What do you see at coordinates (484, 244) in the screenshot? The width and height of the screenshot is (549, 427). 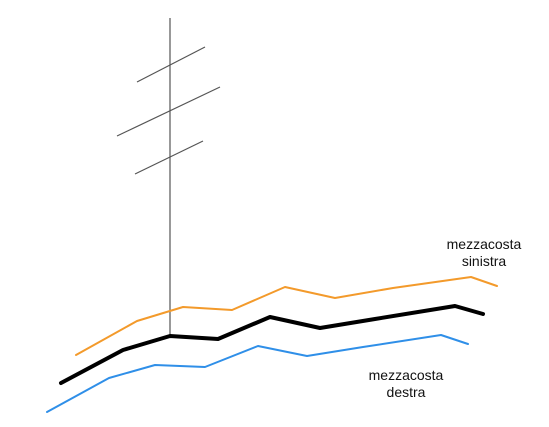 I see `left-slope-label-line1: mezzacosta` at bounding box center [484, 244].